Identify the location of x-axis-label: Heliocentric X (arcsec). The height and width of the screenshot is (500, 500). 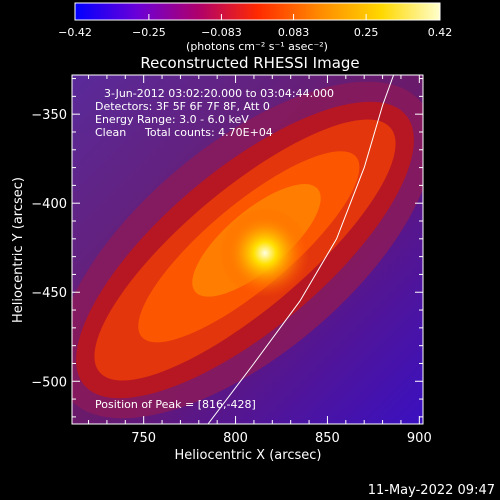
(248, 455).